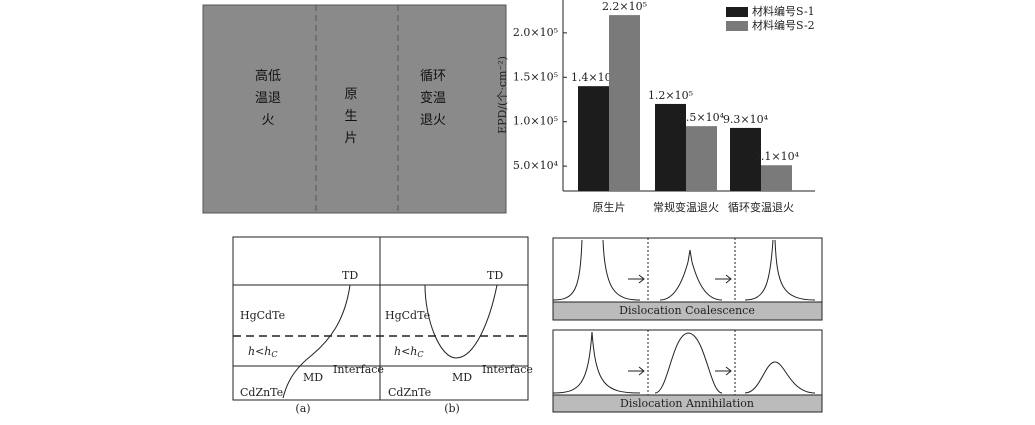 Image resolution: width=1035 pixels, height=425 pixels. I want to click on x-tick-label: 常规变温退火, so click(686, 207).